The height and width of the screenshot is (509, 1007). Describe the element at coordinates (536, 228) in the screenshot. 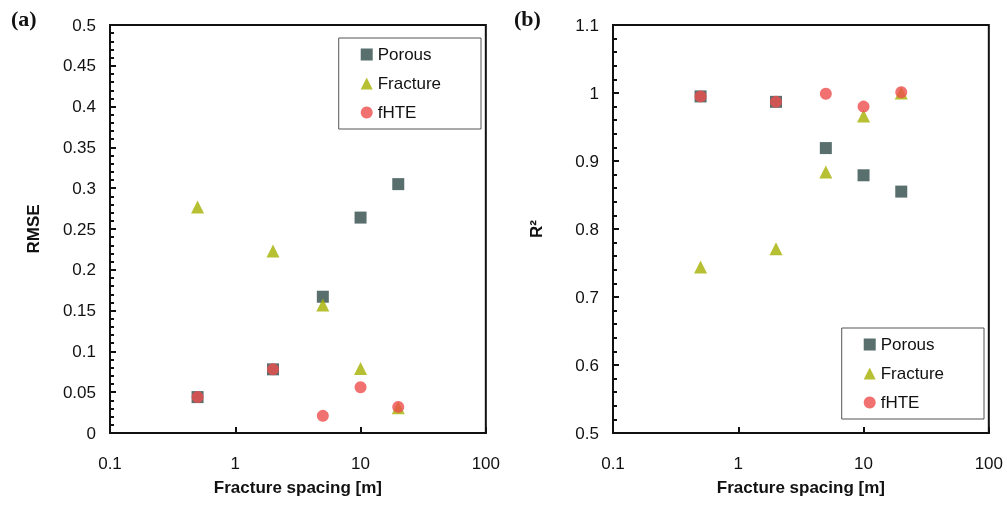

I see `y-axis-title: R²` at that location.